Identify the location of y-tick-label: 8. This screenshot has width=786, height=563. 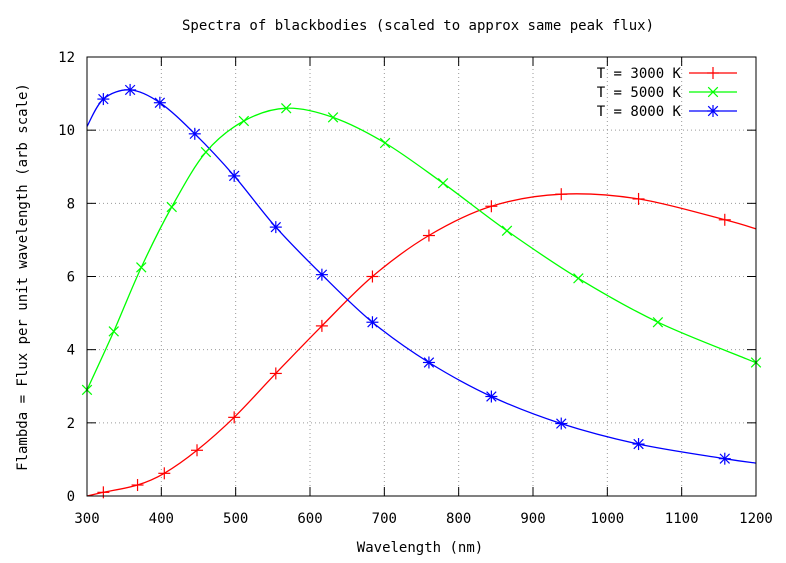
(71, 204).